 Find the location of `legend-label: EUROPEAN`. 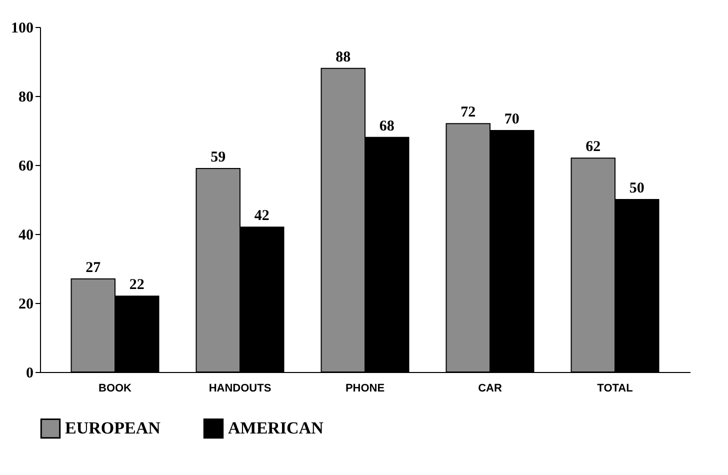

legend-label: EUROPEAN is located at coordinates (113, 428).